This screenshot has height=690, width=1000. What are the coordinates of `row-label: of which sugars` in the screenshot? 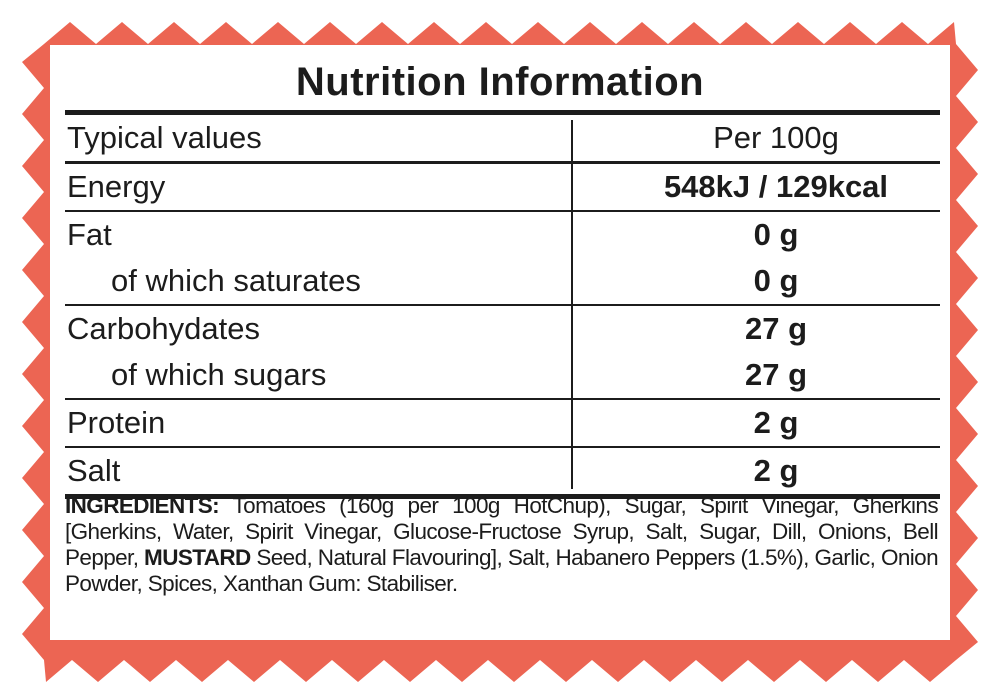 It's located at (219, 374).